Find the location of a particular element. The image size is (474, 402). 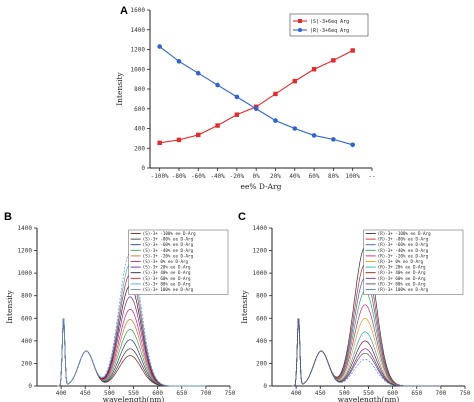

legend-label-b: (S)-3+ 100% ee D-Arg is located at coordinates (168, 289).